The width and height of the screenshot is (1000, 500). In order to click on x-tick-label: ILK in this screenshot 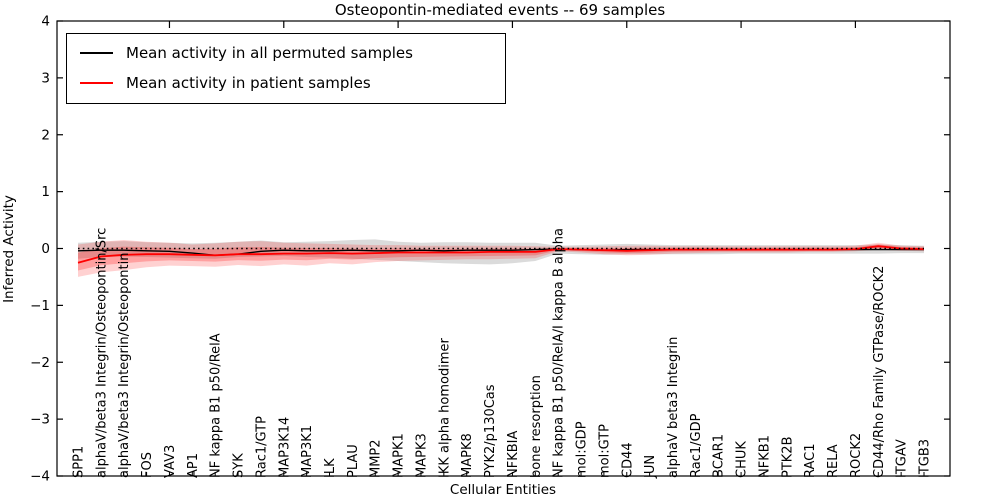, I will do `click(330, 468)`.